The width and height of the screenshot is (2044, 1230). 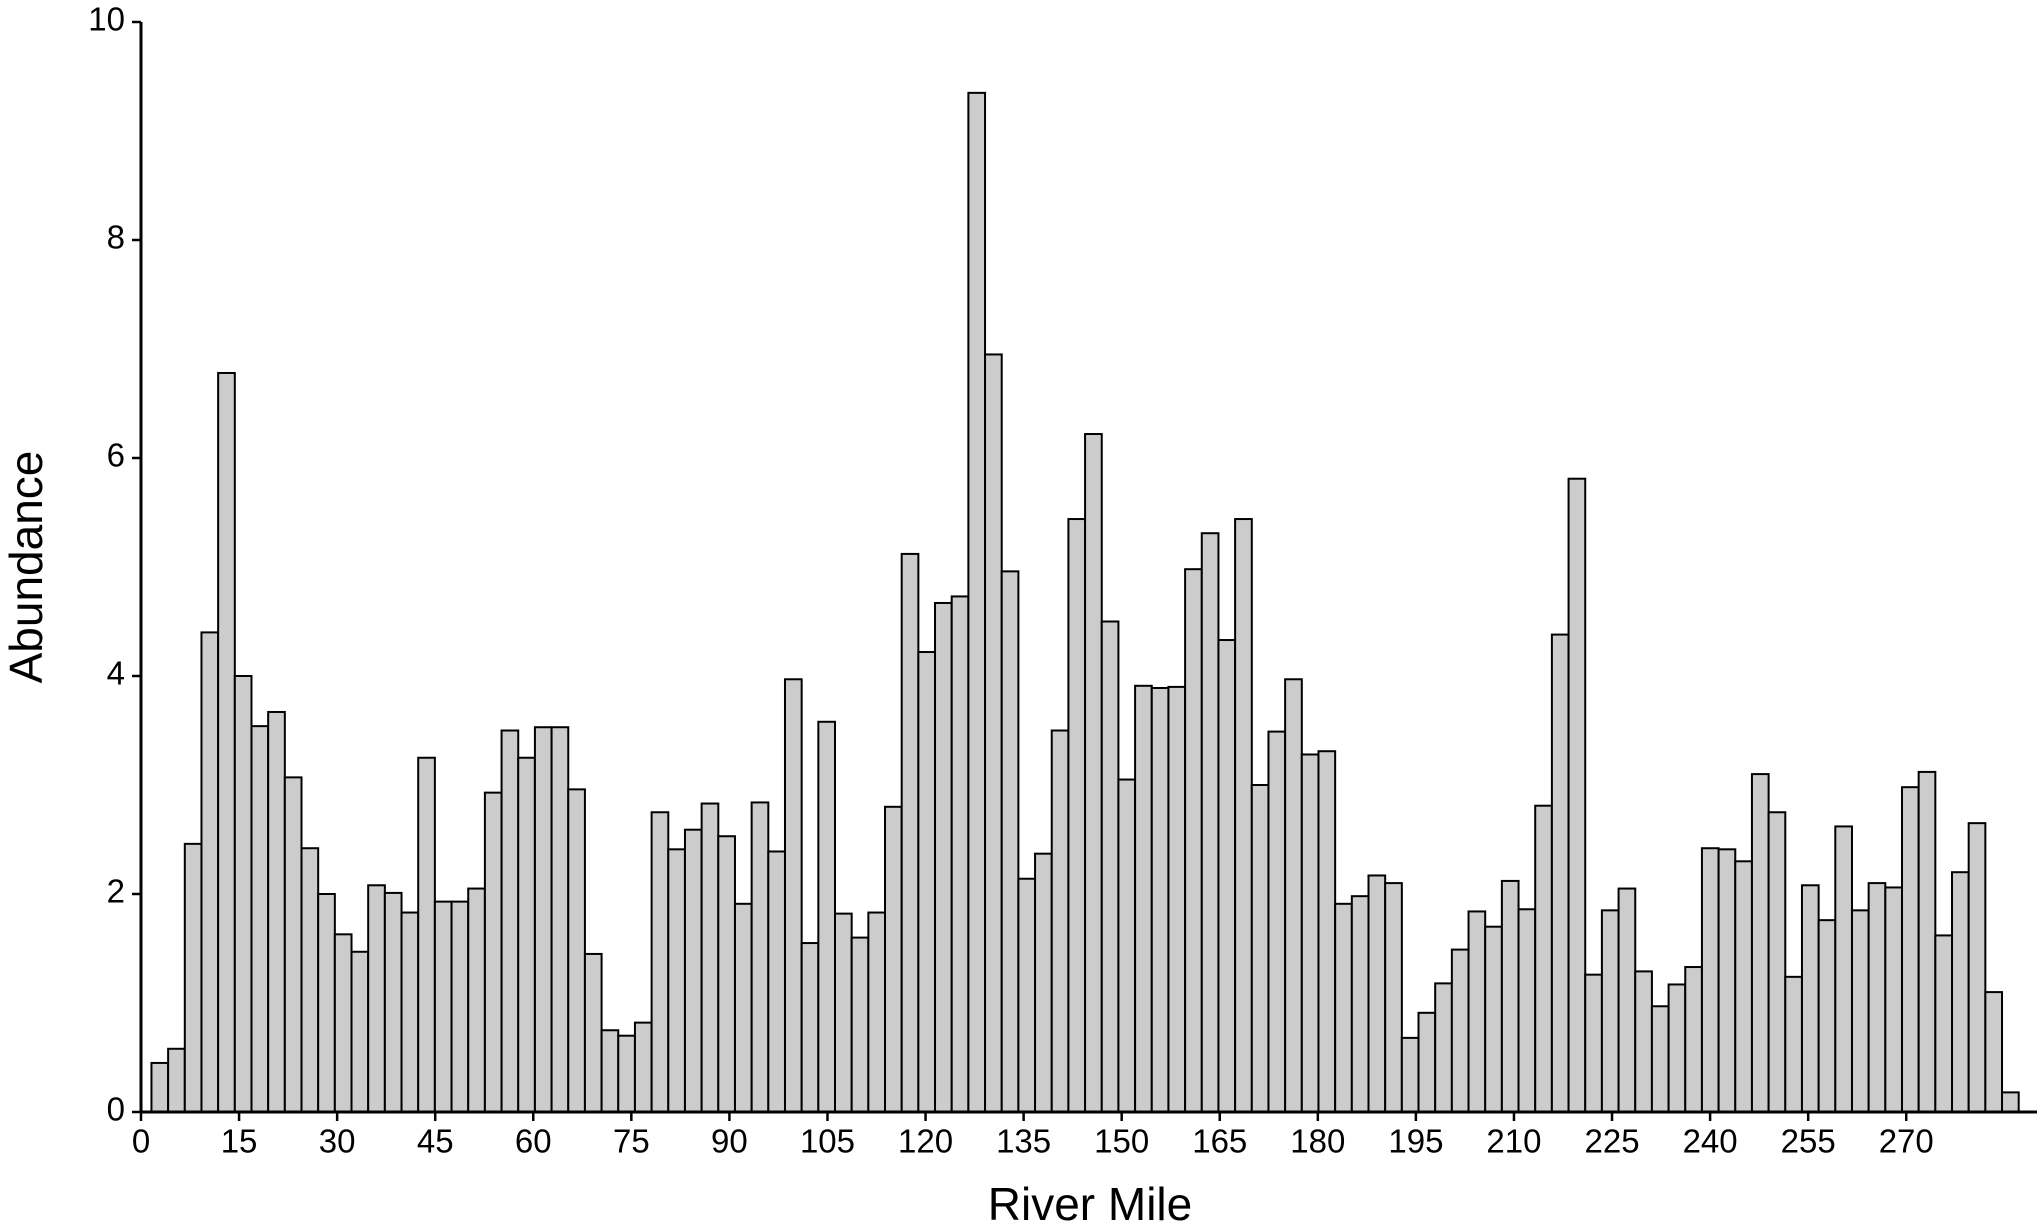 I want to click on x-tick-label: 165, so click(x=1219, y=1141).